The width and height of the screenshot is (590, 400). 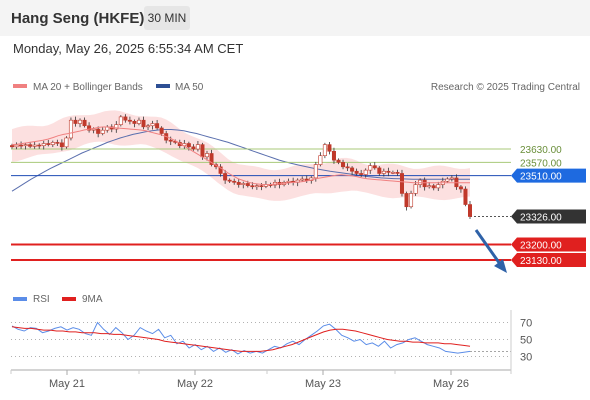 What do you see at coordinates (163, 86) in the screenshot?
I see `ma50-legend-swatch` at bounding box center [163, 86].